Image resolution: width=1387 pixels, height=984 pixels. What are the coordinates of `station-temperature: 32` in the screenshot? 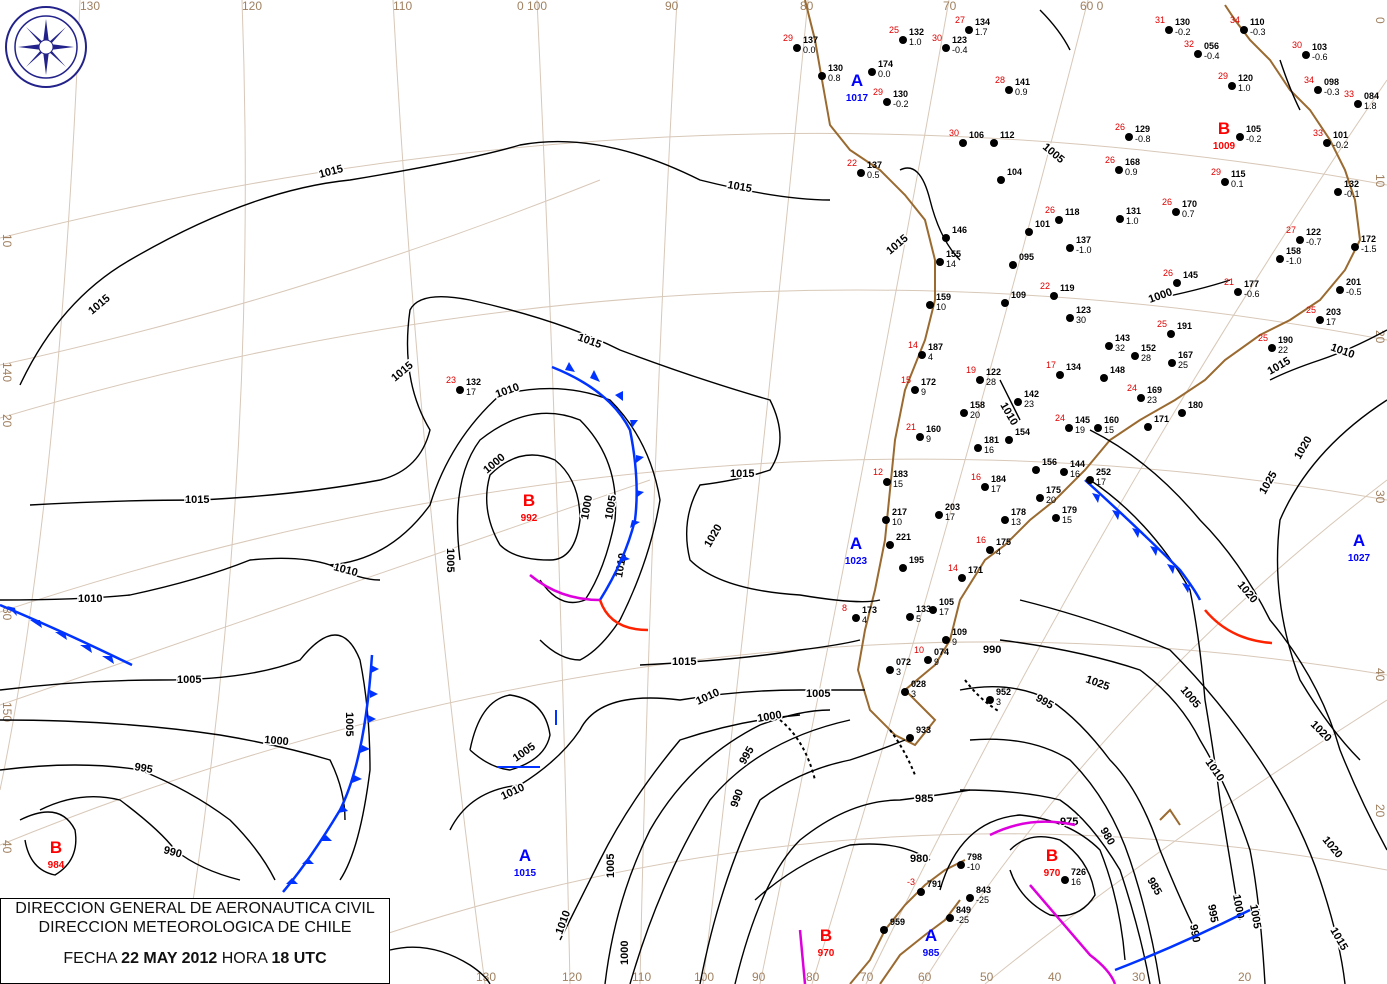 It's located at (1189, 44).